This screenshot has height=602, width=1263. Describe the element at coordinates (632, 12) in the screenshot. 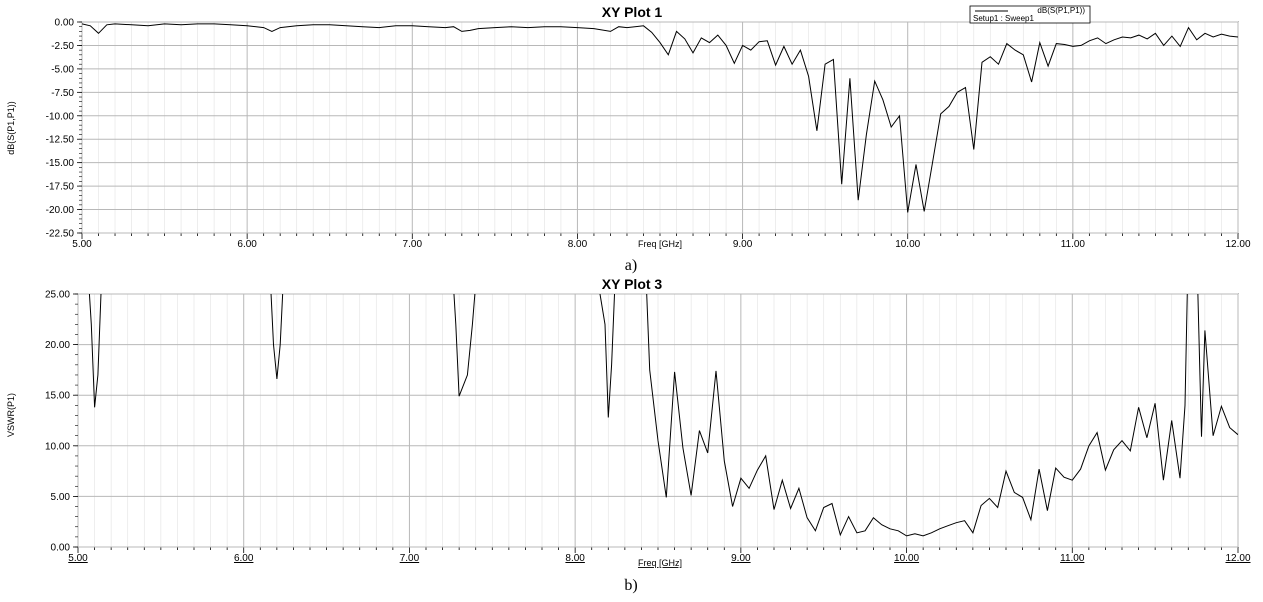

I see `plot-a-title: XY Plot 1` at that location.